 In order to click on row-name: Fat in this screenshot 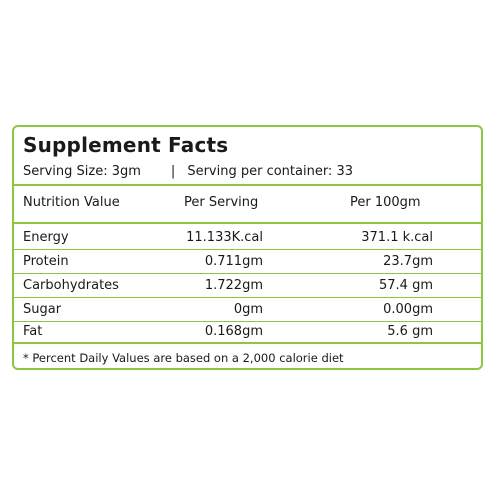, I will do `click(33, 331)`.